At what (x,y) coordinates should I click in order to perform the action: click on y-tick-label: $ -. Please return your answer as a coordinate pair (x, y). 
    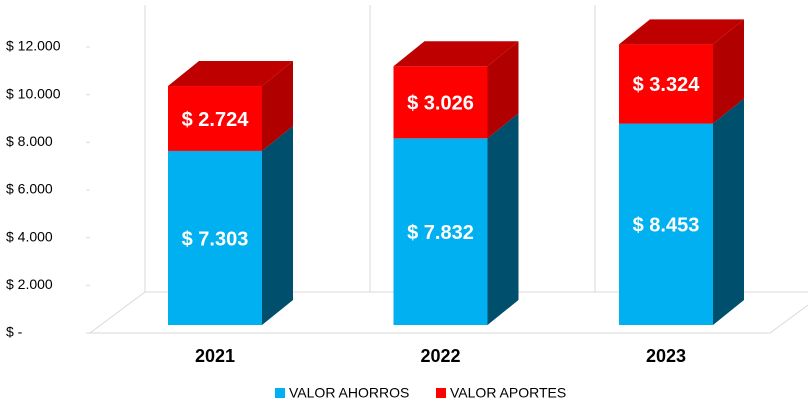
    Looking at the image, I should click on (14, 332).